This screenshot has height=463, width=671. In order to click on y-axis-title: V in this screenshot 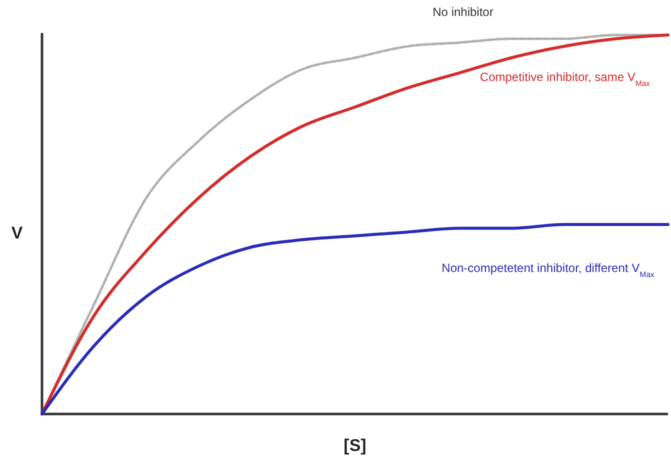, I will do `click(17, 233)`.